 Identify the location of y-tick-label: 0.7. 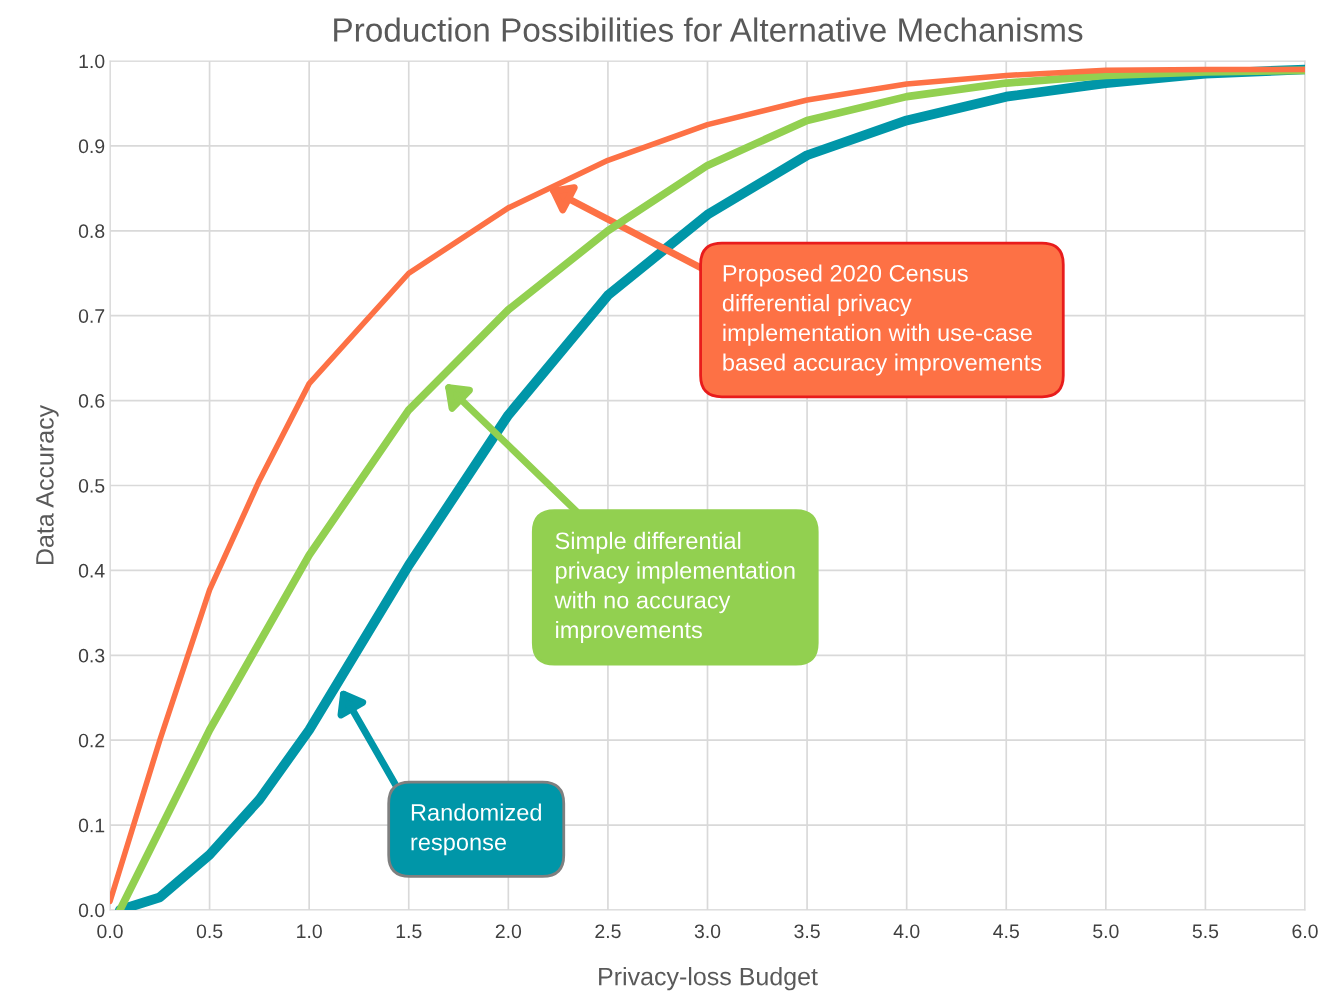
(91, 316).